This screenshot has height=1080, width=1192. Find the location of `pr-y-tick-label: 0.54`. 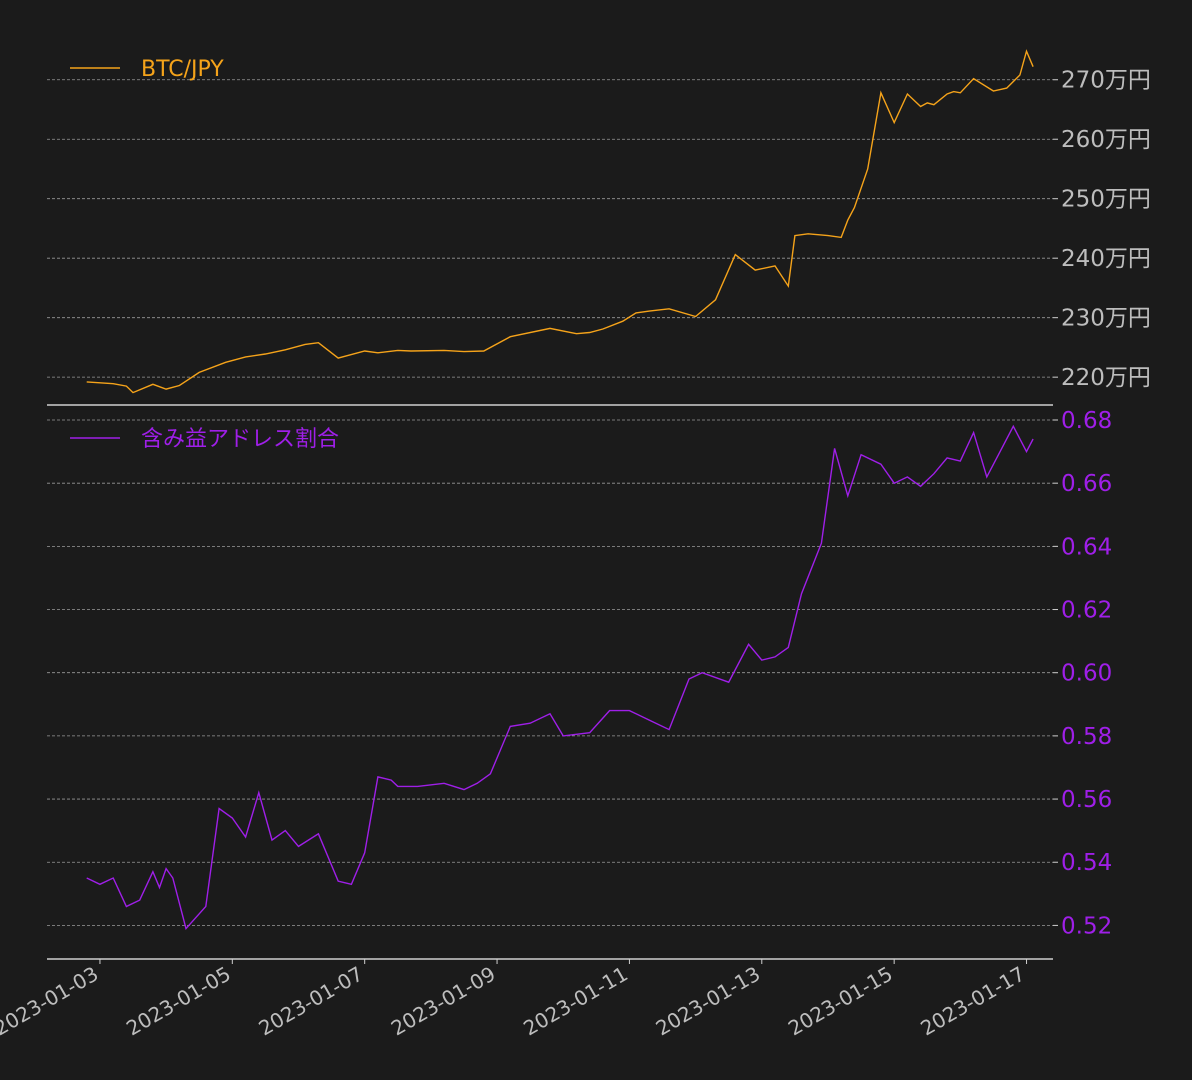

pr-y-tick-label: 0.54 is located at coordinates (1086, 863).